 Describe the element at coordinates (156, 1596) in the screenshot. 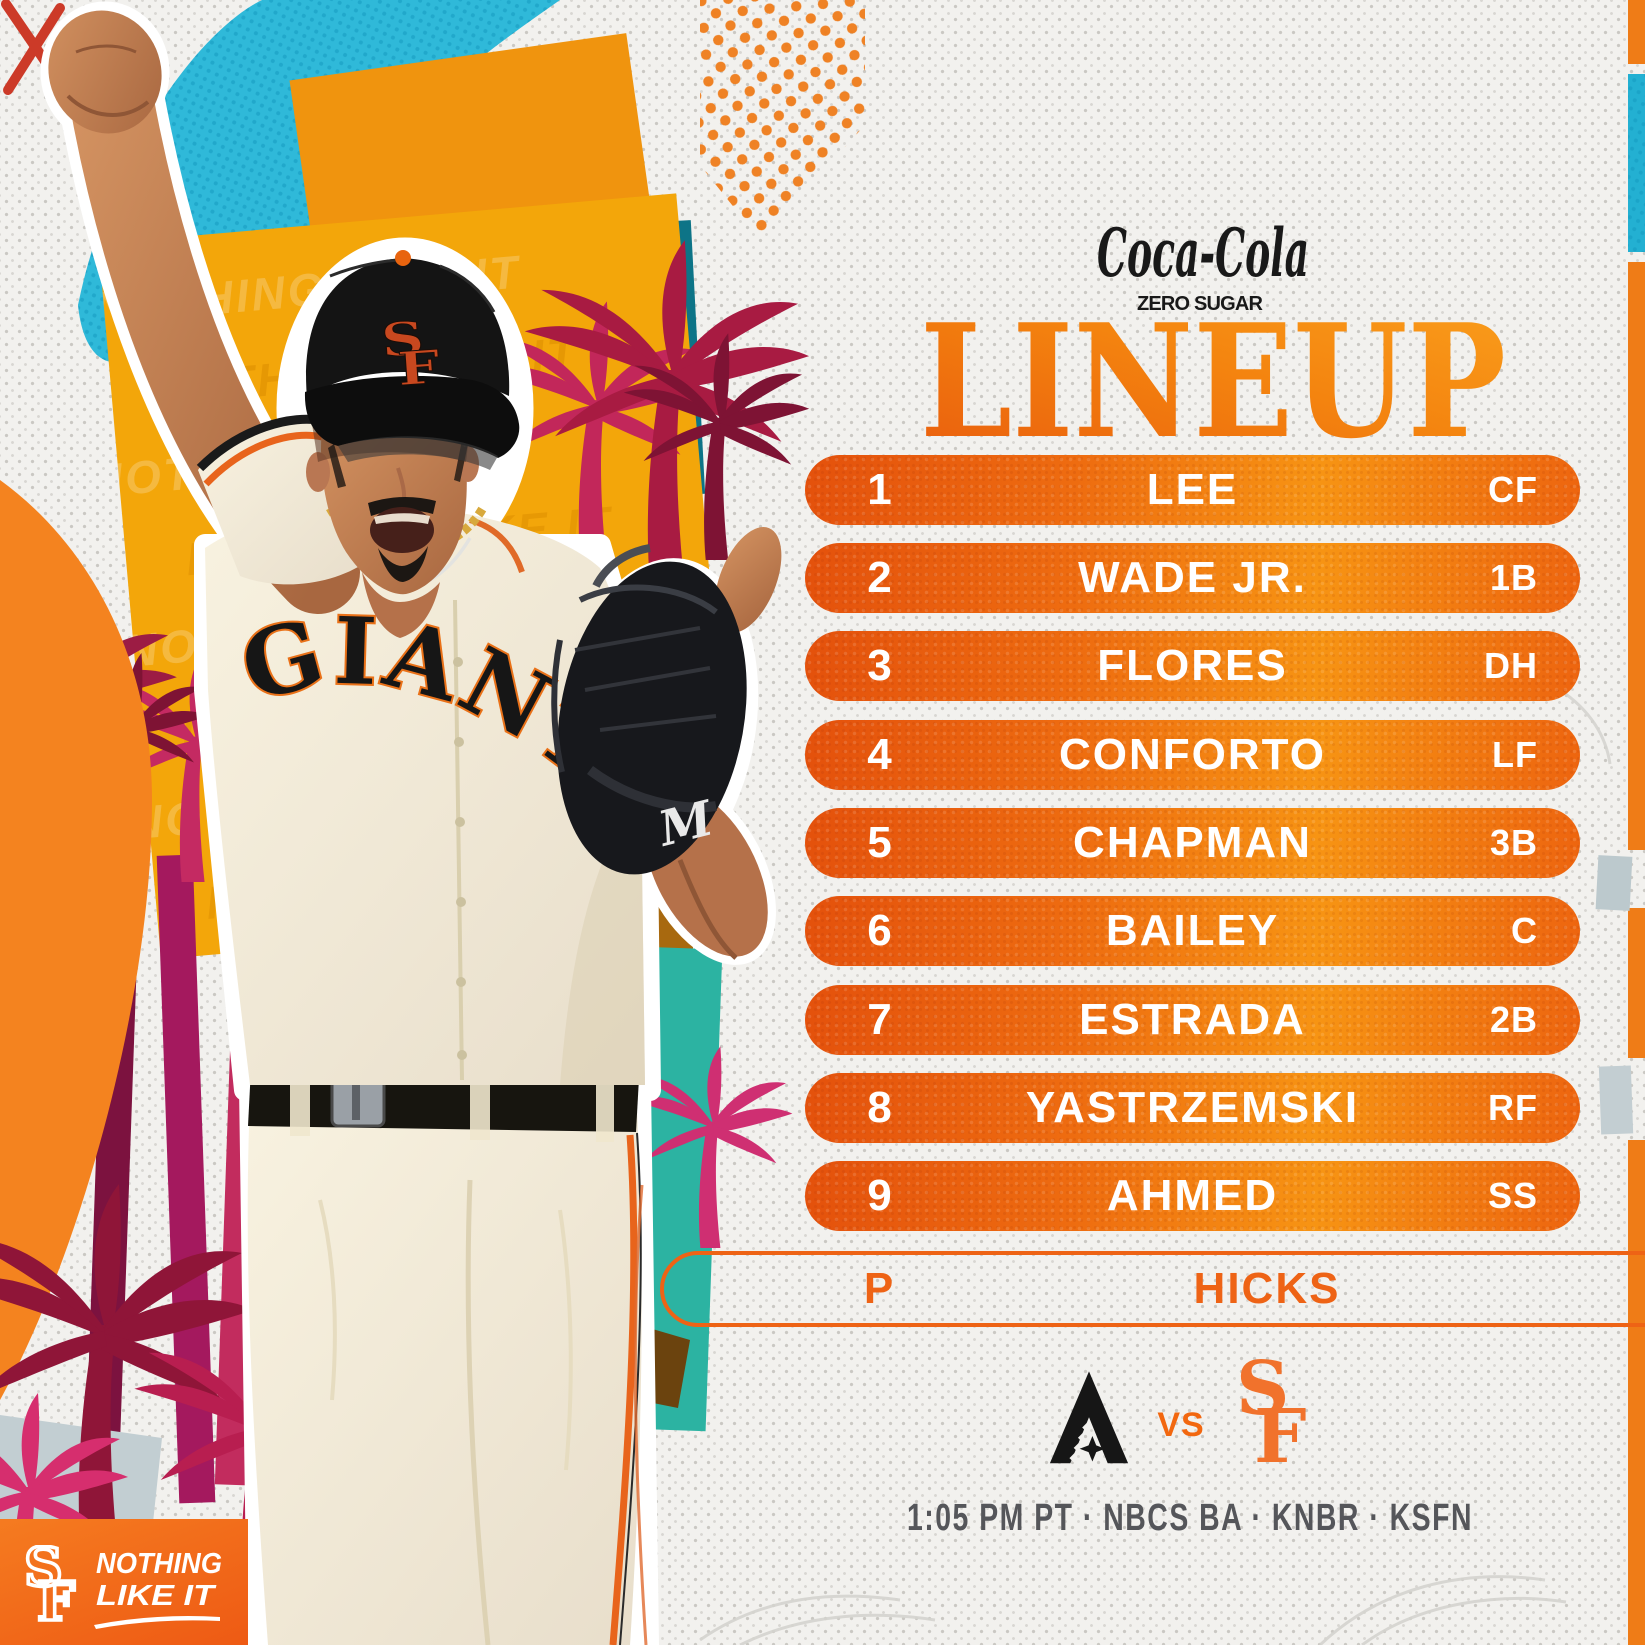

I see `tagline-line2: LIKE IT` at that location.